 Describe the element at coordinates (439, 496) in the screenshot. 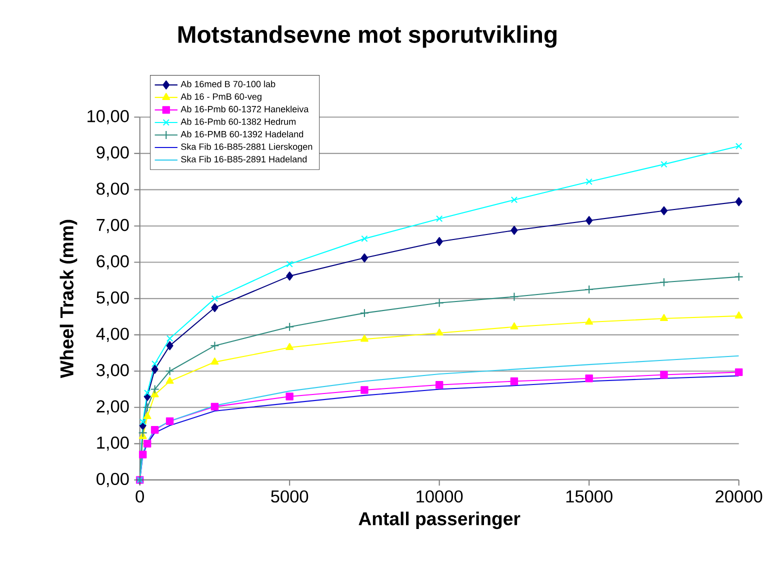

I see `x-tick-label: 10000` at that location.